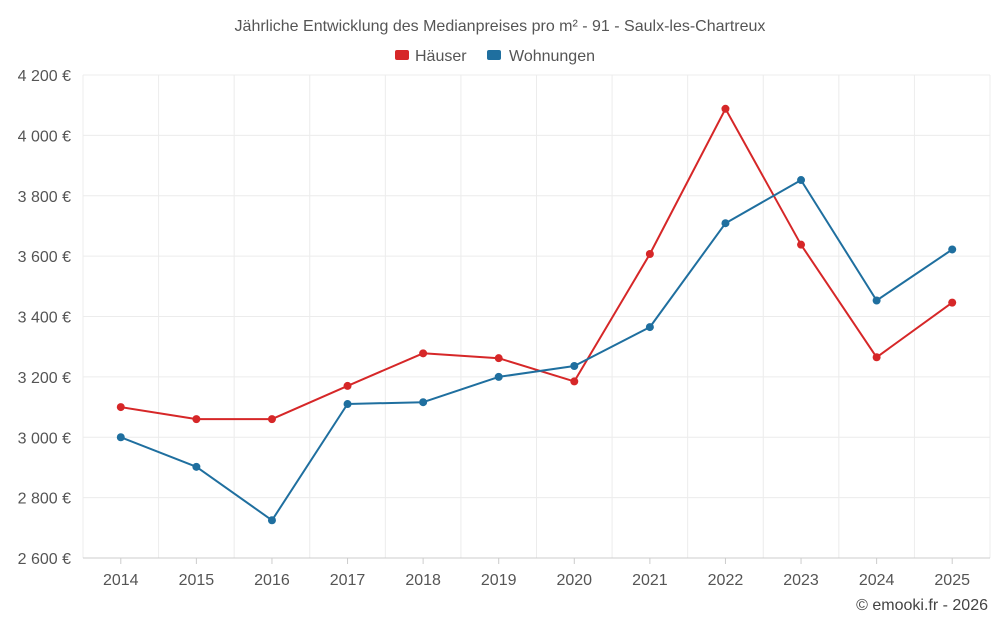 The width and height of the screenshot is (1000, 625). I want to click on y-tick-label: 3 400 €, so click(44, 318).